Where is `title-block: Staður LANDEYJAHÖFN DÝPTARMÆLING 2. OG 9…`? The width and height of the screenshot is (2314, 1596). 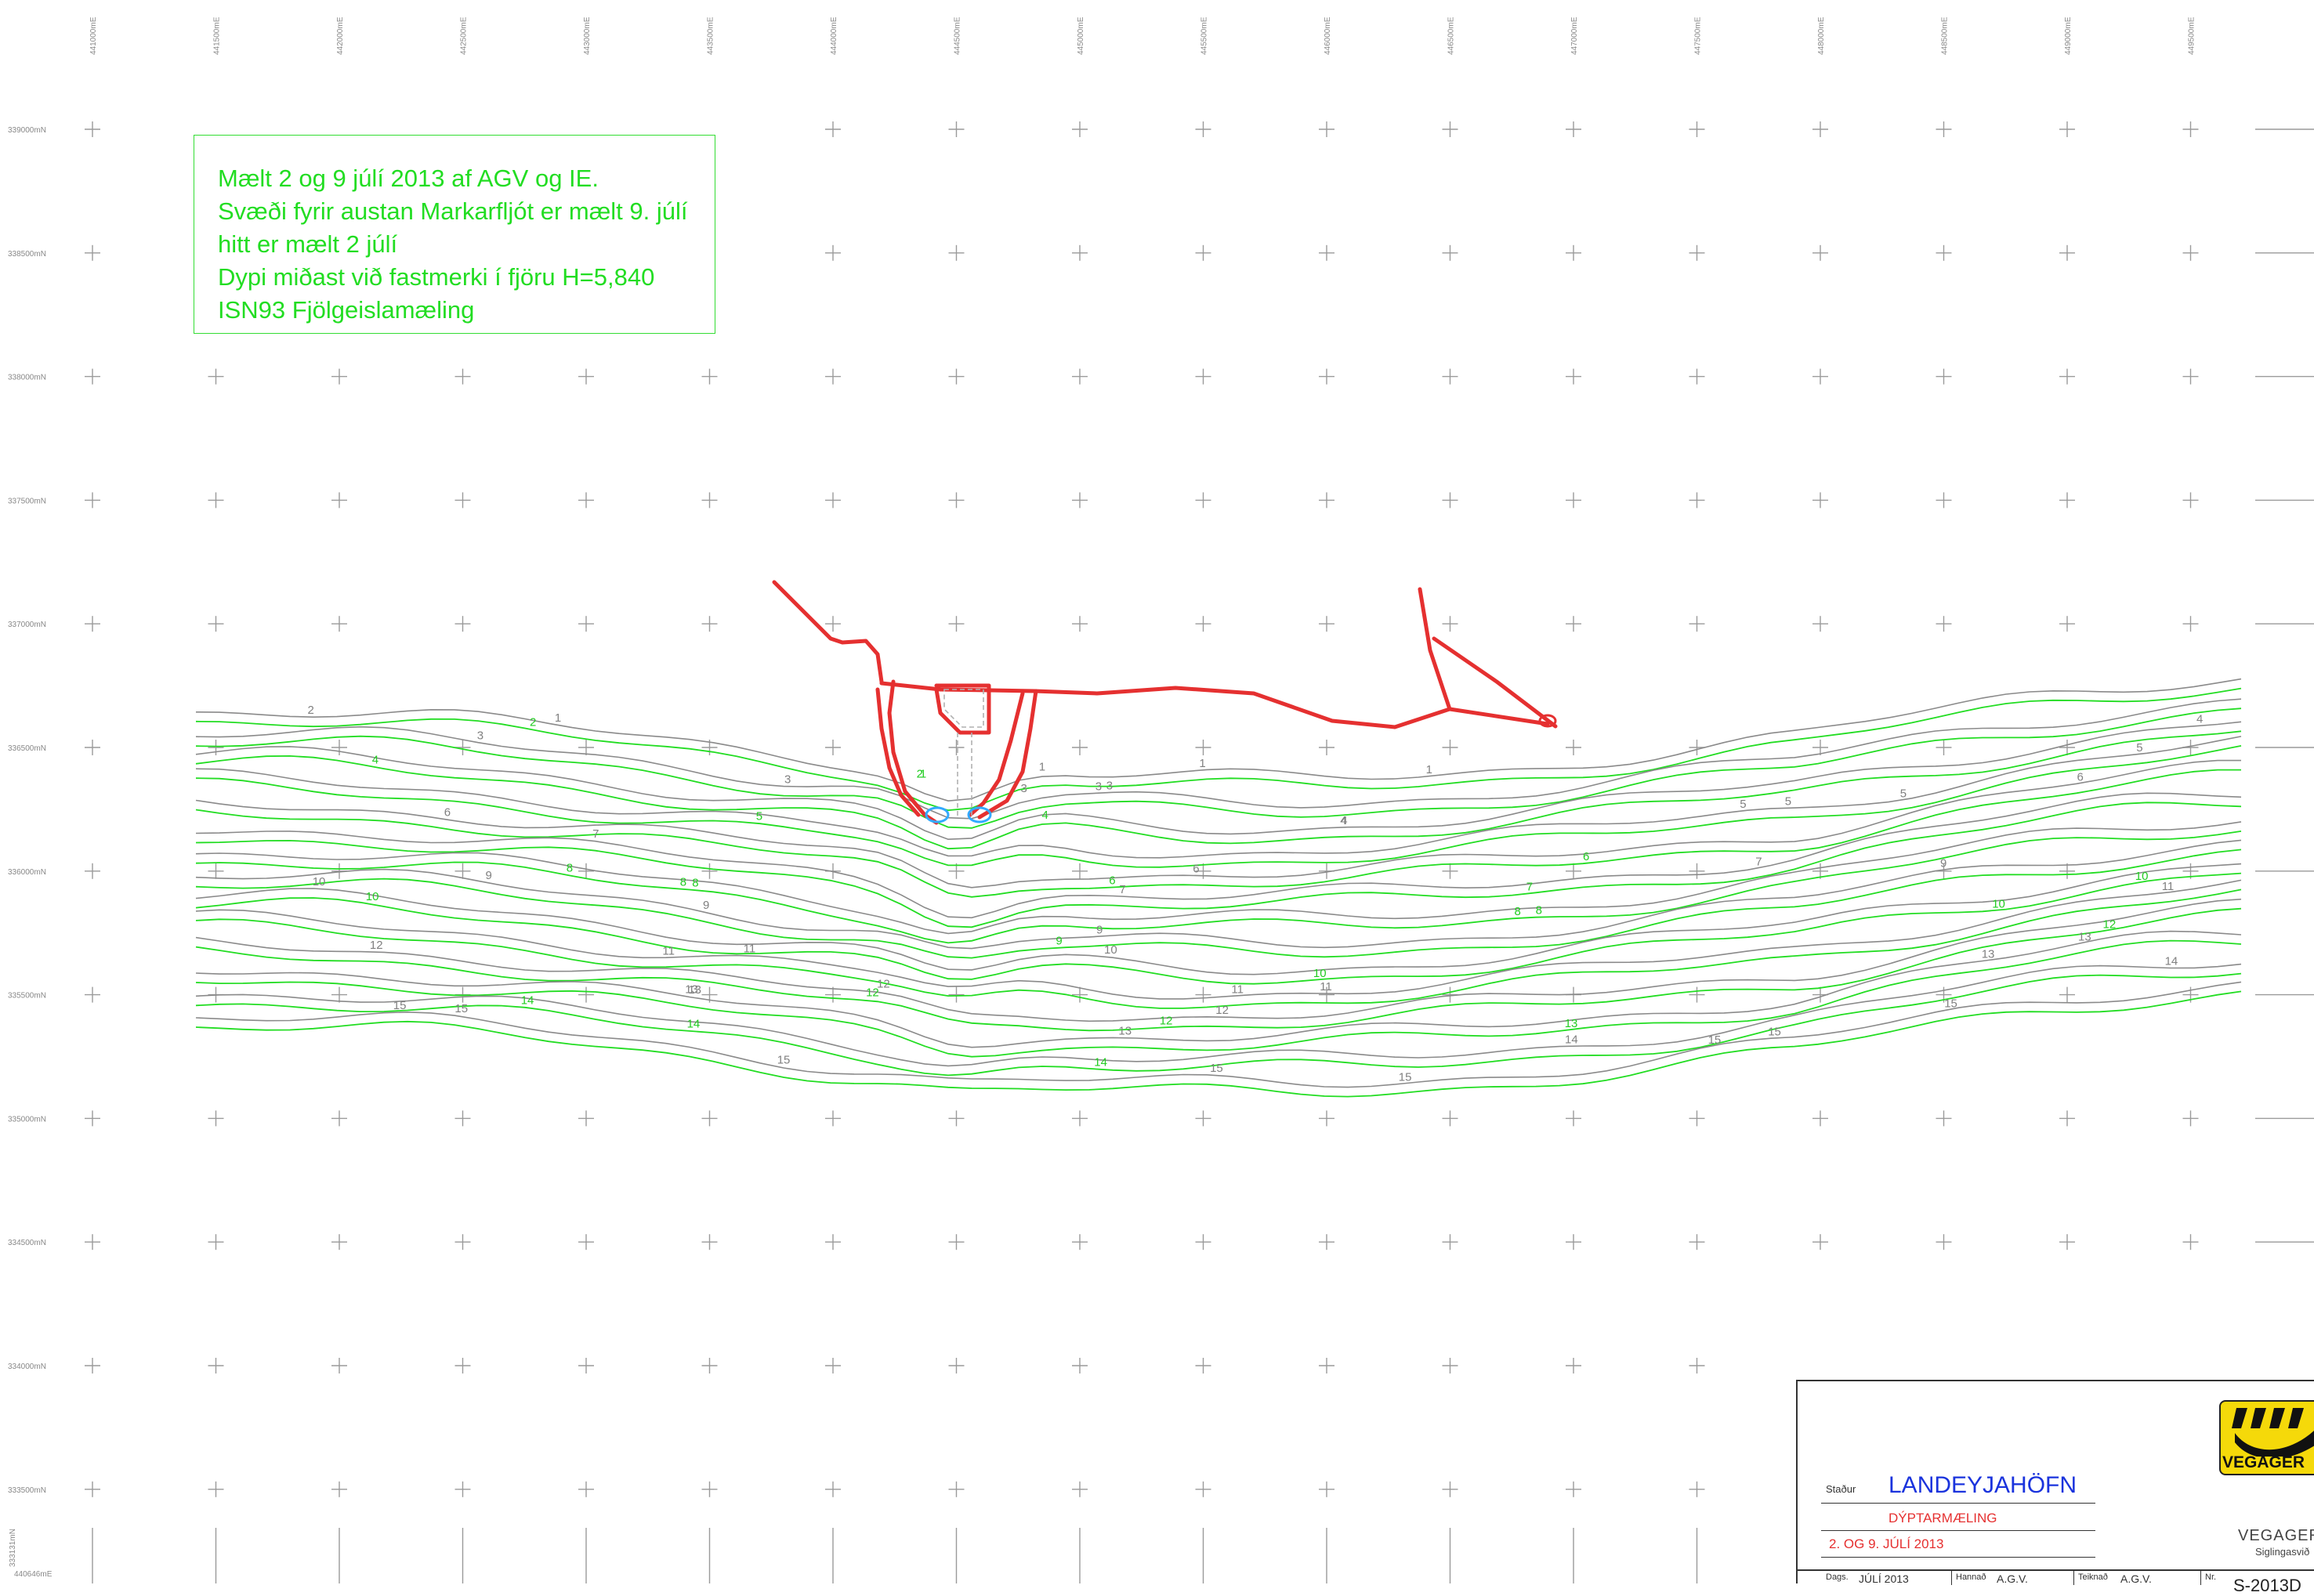 title-block: Staður LANDEYJAHÖFN DÝPTARMÆLING 2. OG 9… is located at coordinates (2055, 1488).